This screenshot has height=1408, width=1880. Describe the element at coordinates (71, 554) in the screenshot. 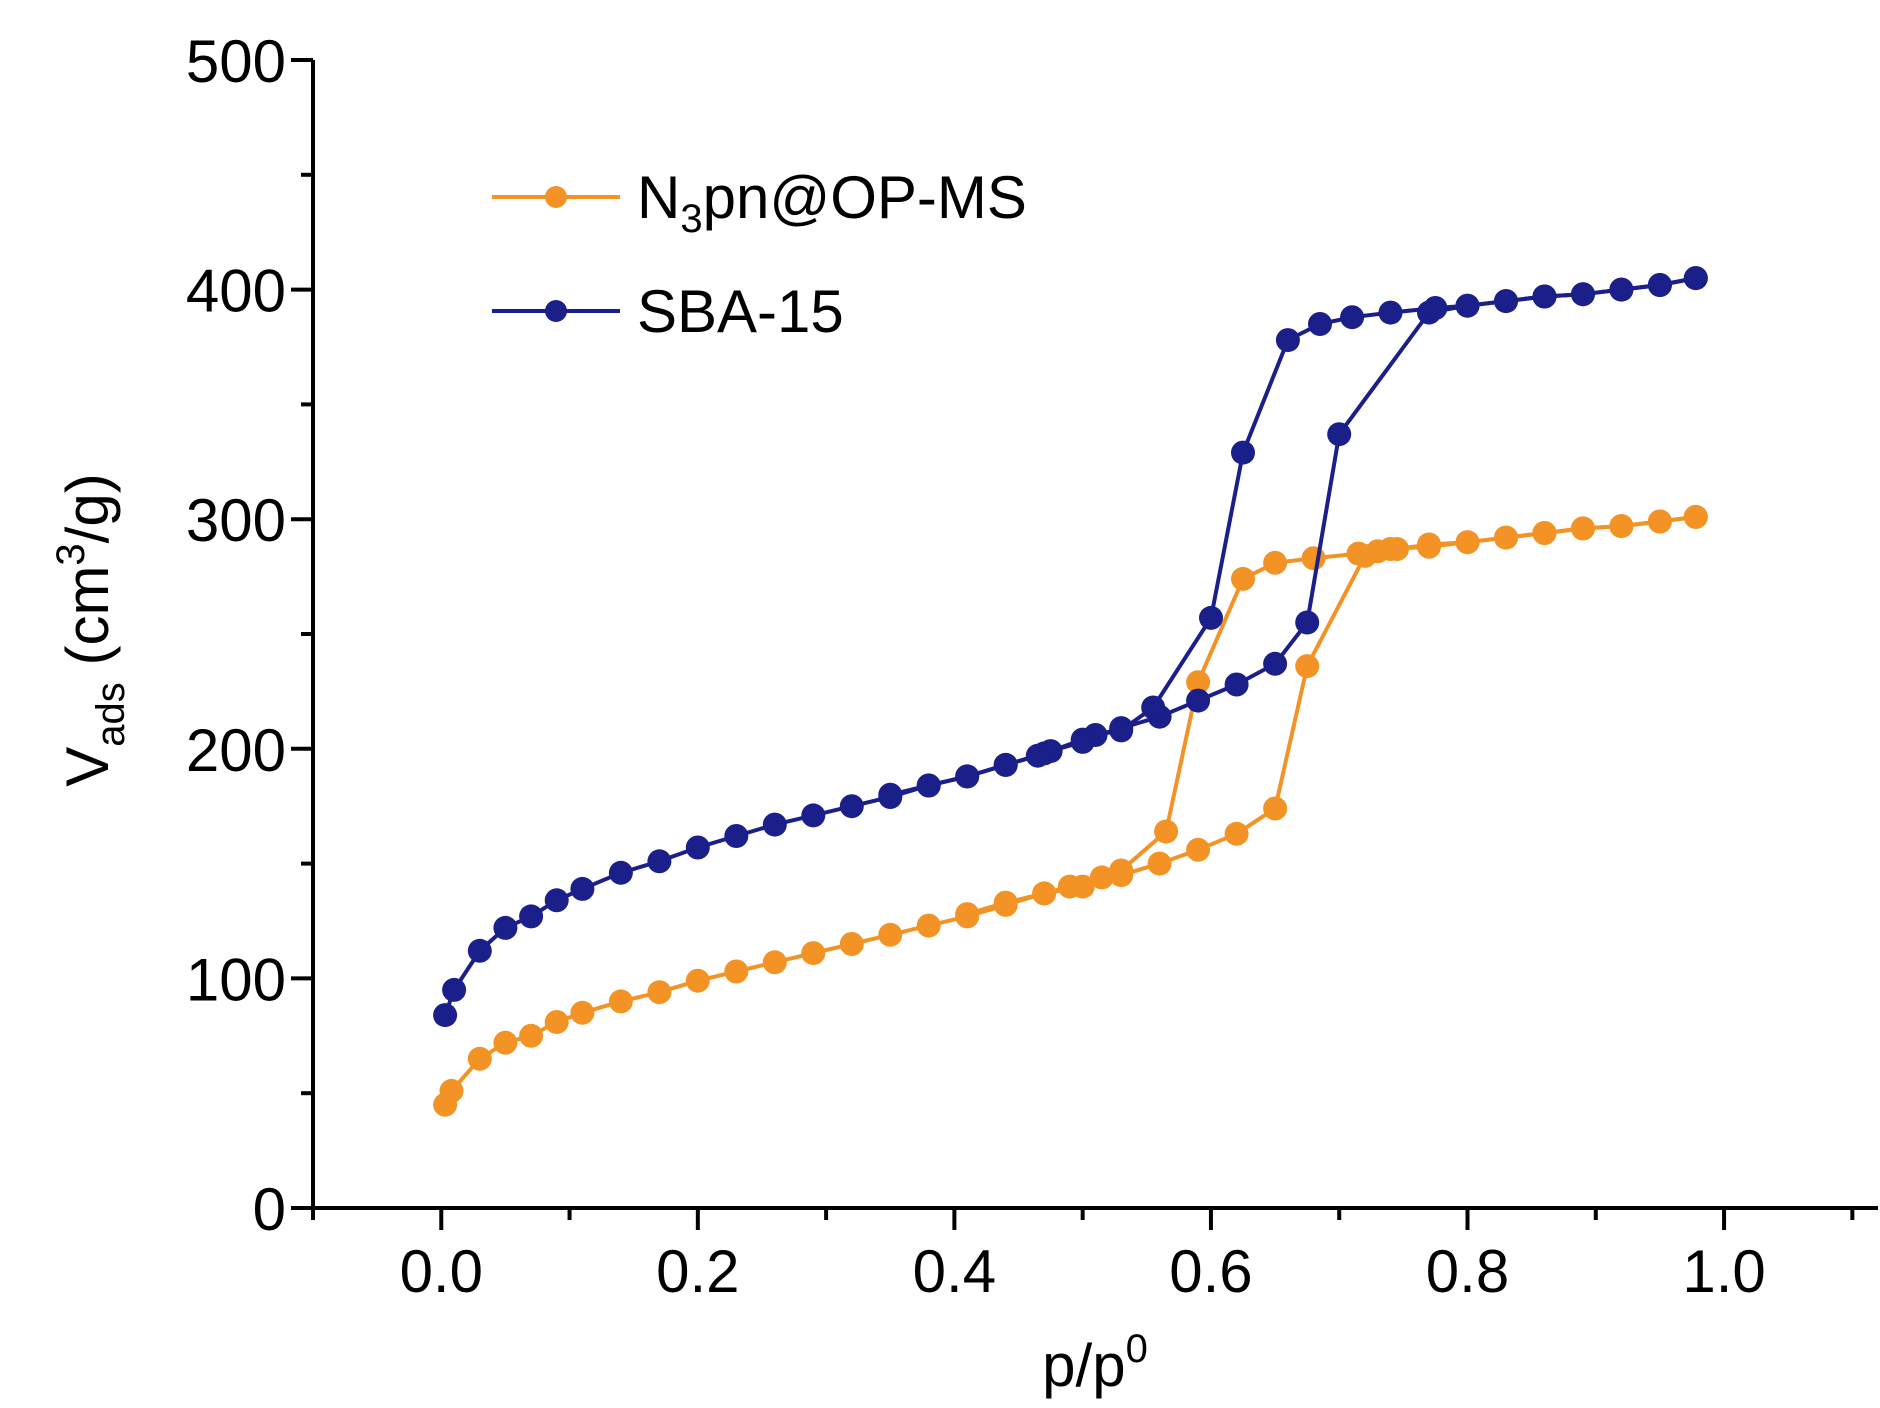

I see `y-axis-title-sup: 3` at that location.